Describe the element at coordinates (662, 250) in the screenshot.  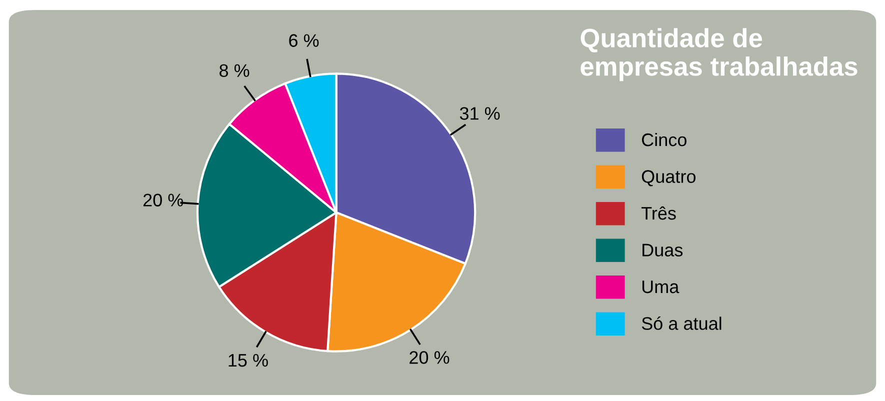
I see `legend-label: Duas` at that location.